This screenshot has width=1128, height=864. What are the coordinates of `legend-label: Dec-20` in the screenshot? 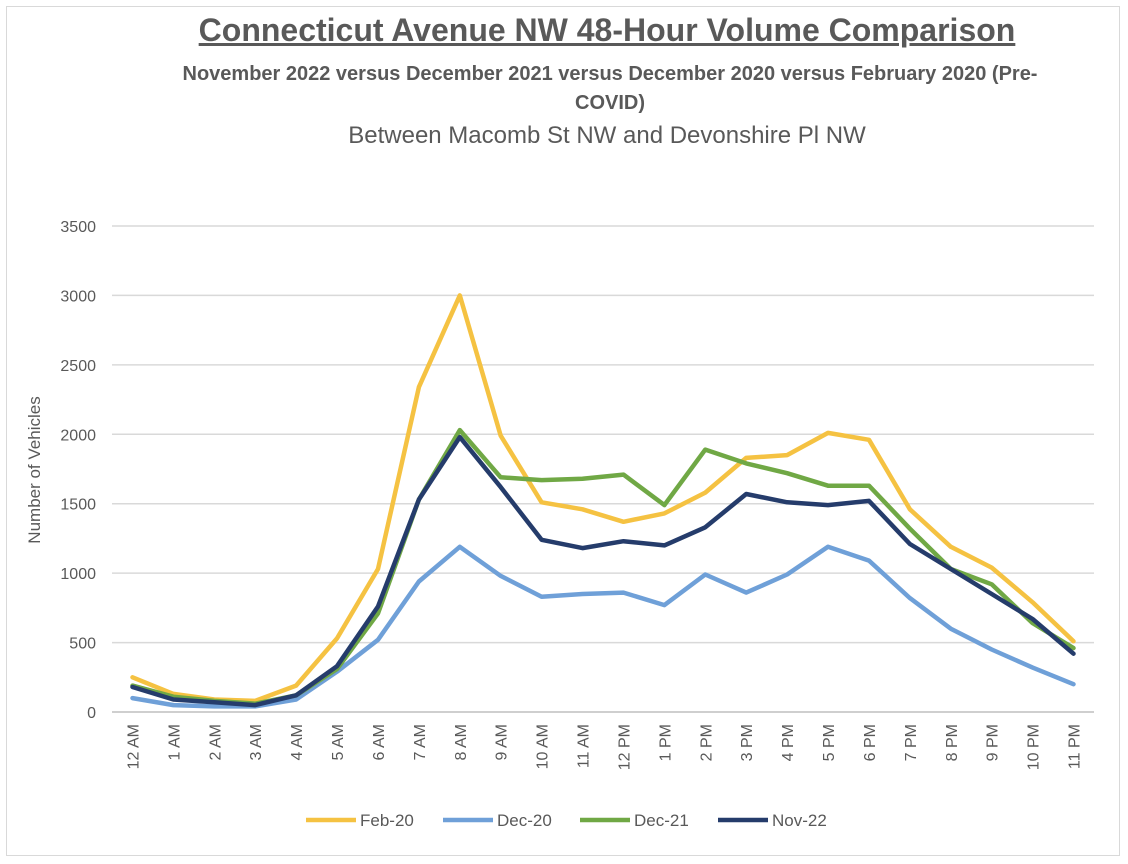 It's located at (524, 820).